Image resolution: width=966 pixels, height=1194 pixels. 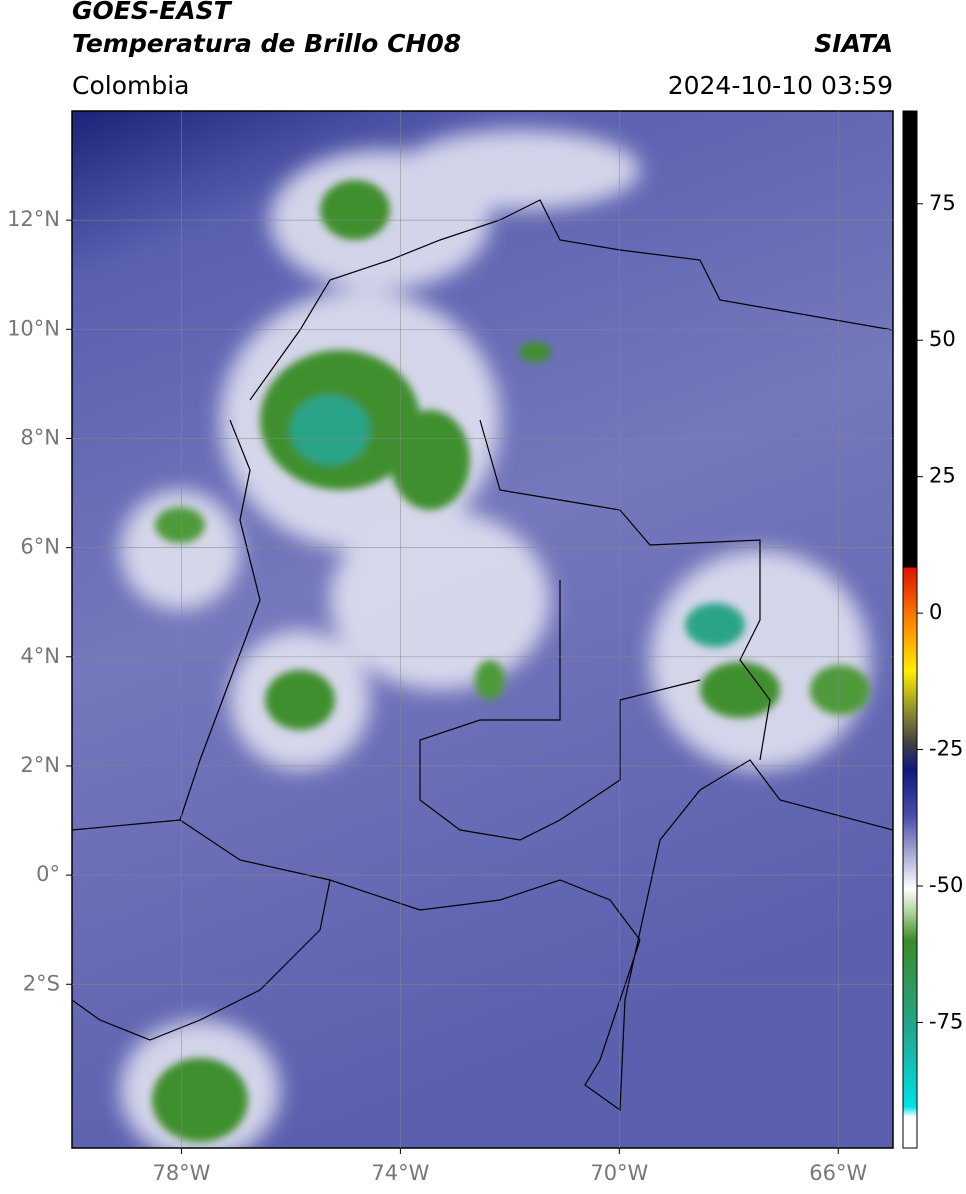 I want to click on y-tick-label: 6°N, so click(x=40, y=547).